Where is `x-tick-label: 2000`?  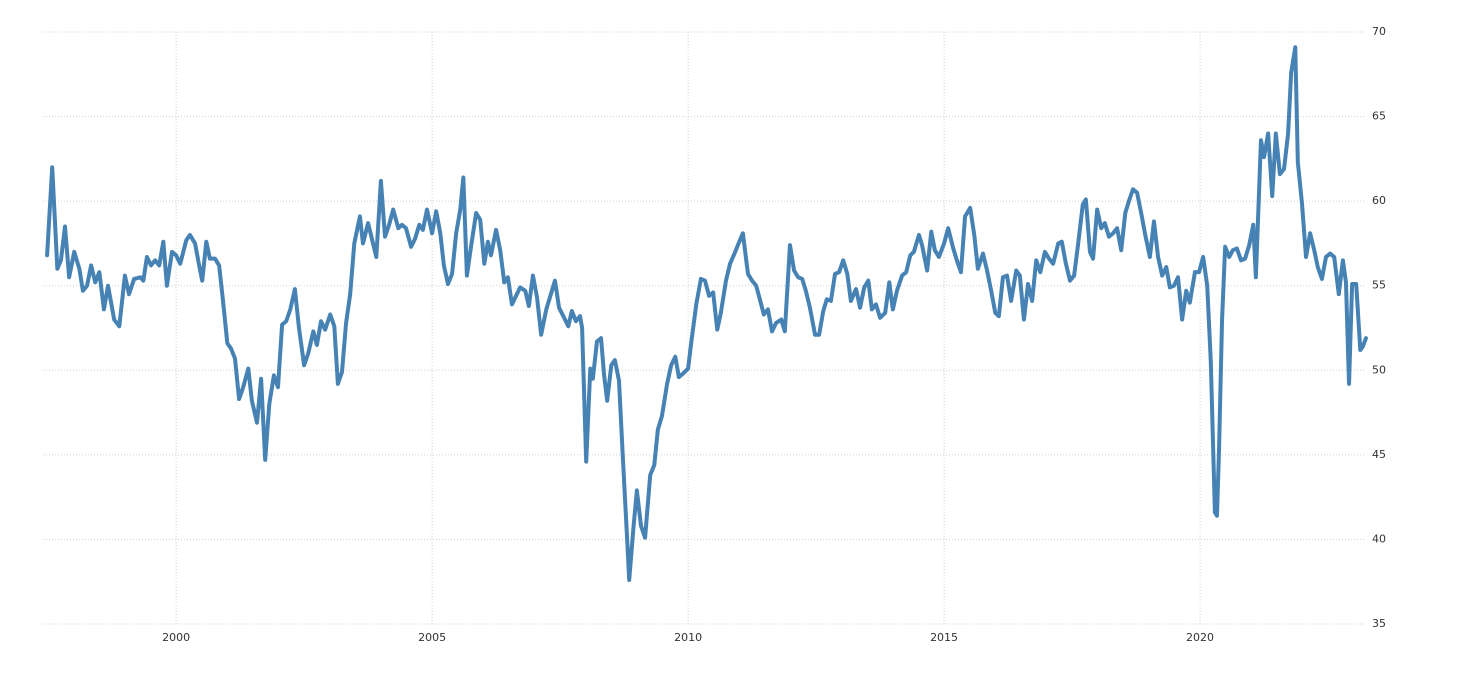 x-tick-label: 2000 is located at coordinates (176, 637).